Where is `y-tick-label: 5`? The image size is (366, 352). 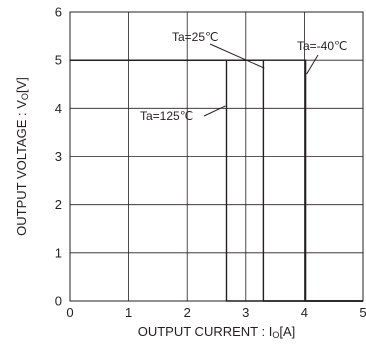 y-tick-label: 5 is located at coordinates (58, 60).